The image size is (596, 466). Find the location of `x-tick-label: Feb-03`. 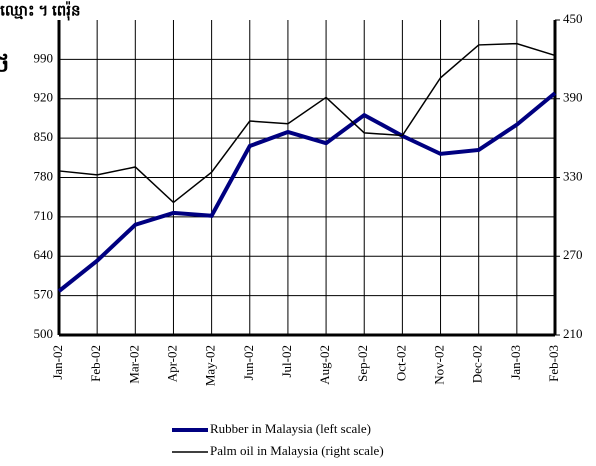

x-tick-label: Feb-03 is located at coordinates (553, 363).